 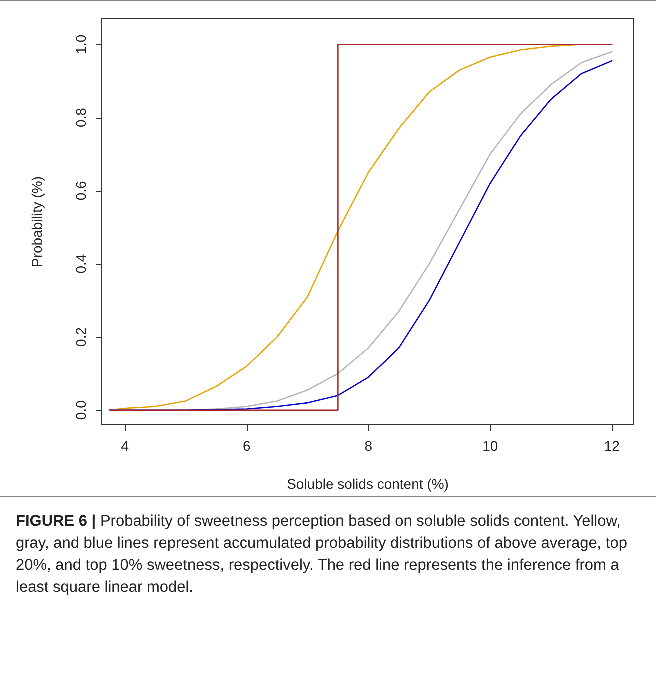 What do you see at coordinates (125, 446) in the screenshot?
I see `x-tick-label: 4` at bounding box center [125, 446].